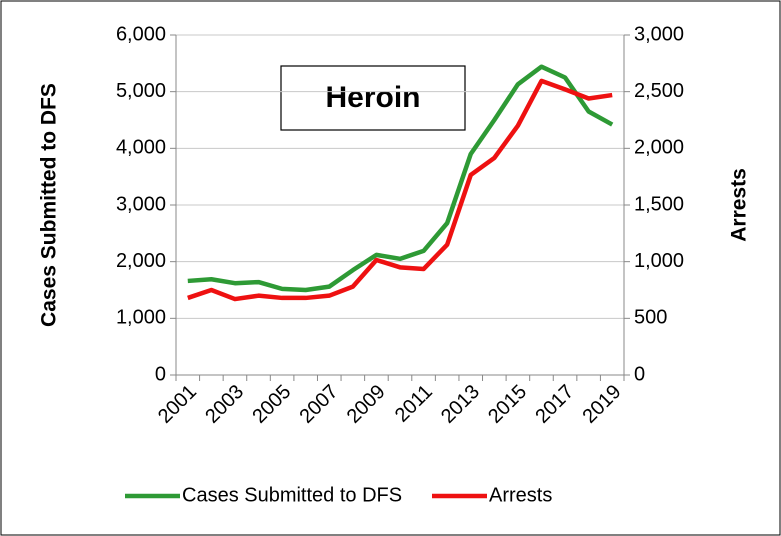 Image resolution: width=781 pixels, height=536 pixels. Describe the element at coordinates (659, 91) in the screenshot. I see `y2-tick-label: 2,500` at that location.